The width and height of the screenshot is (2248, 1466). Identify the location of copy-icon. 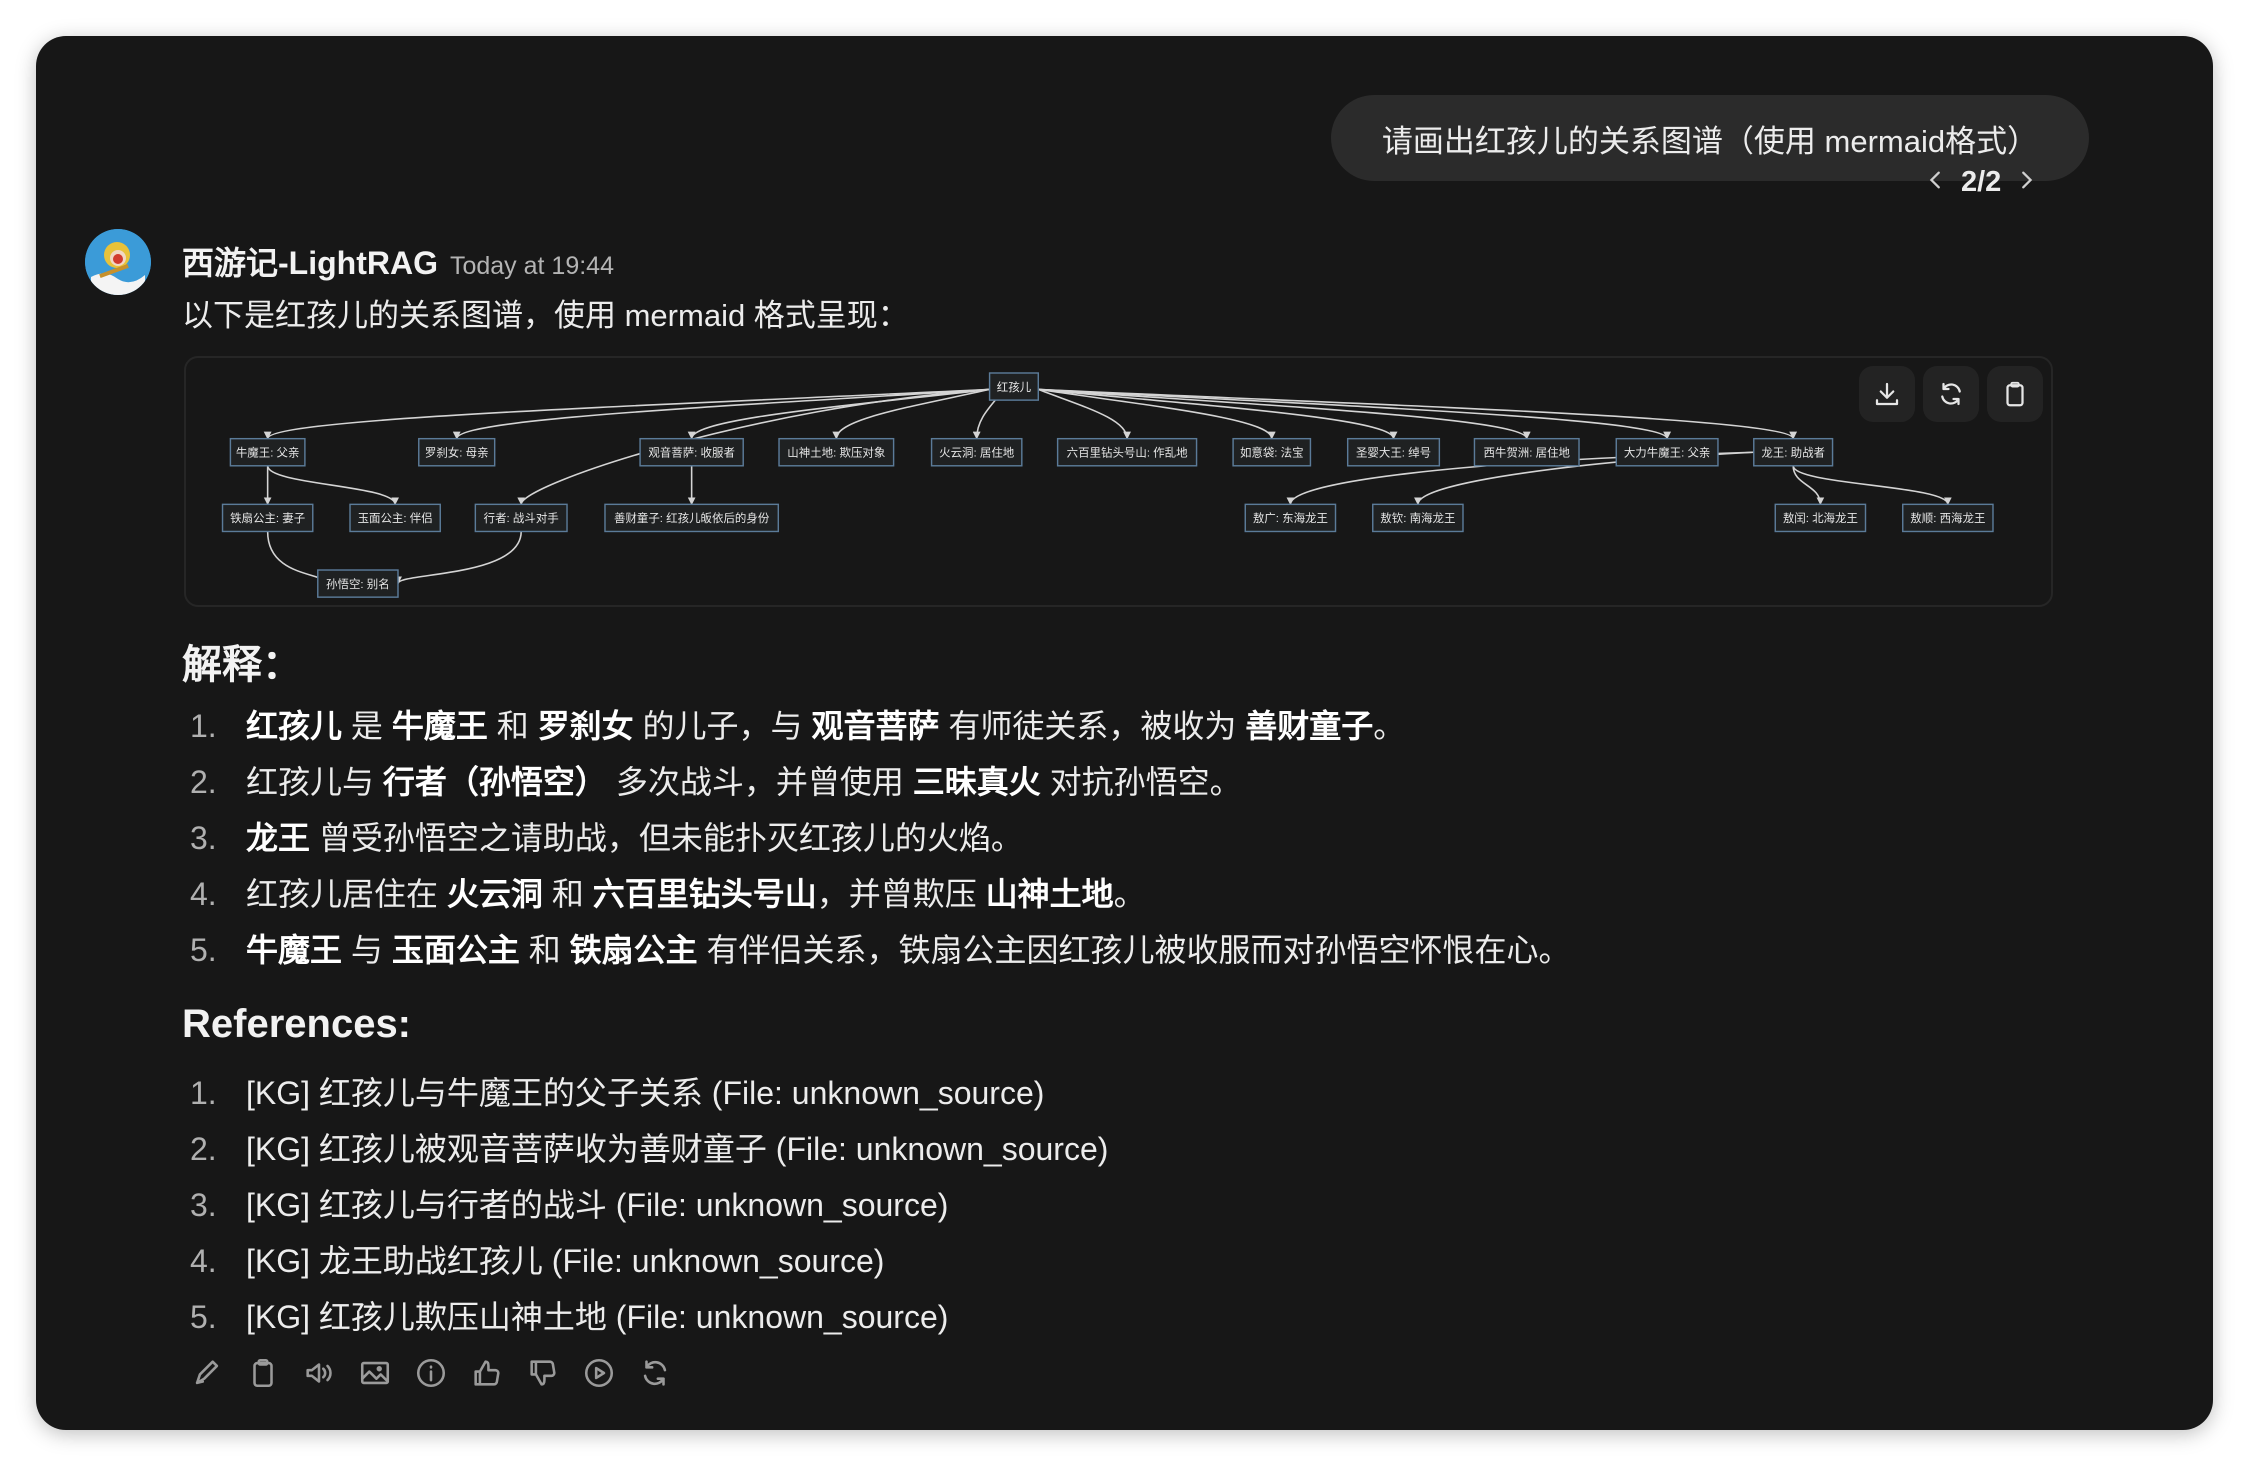
(263, 1373).